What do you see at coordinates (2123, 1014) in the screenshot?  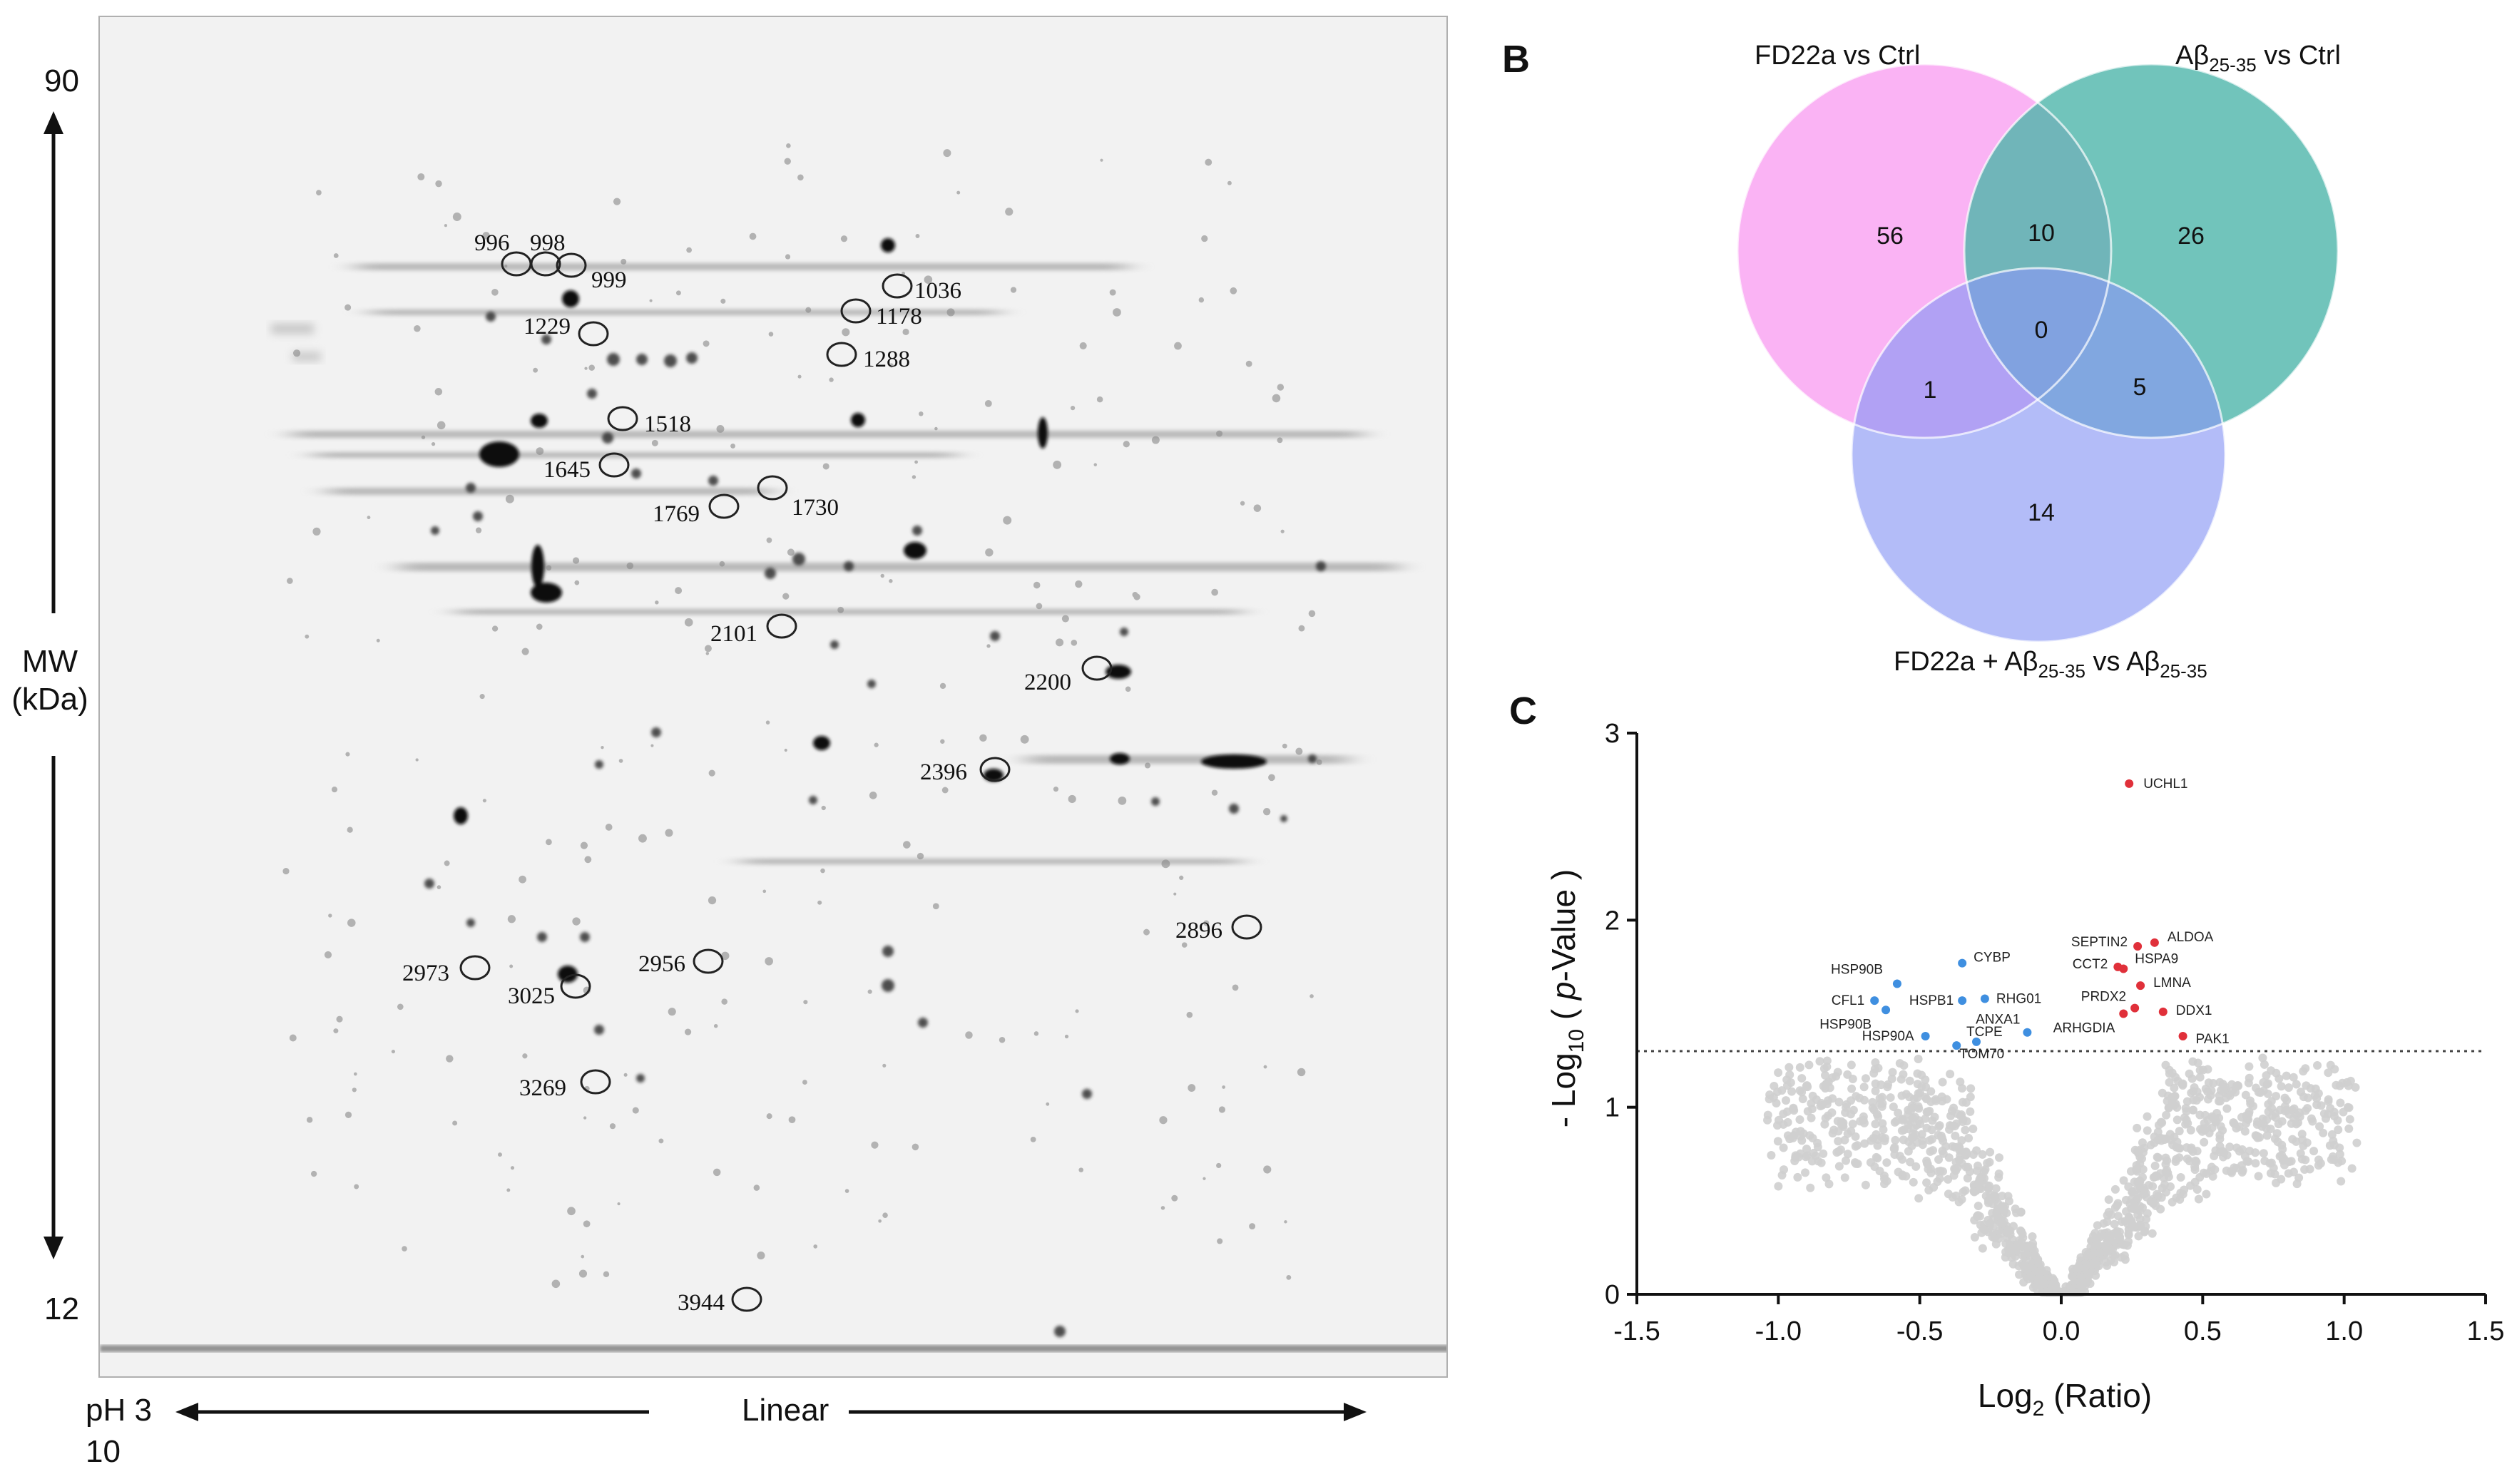 I see `sig-point` at bounding box center [2123, 1014].